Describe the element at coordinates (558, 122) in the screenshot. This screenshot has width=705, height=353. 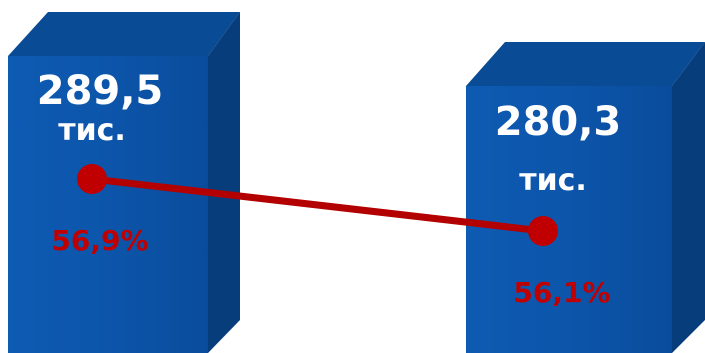
I see `bar-2-value-label: 280,3` at that location.